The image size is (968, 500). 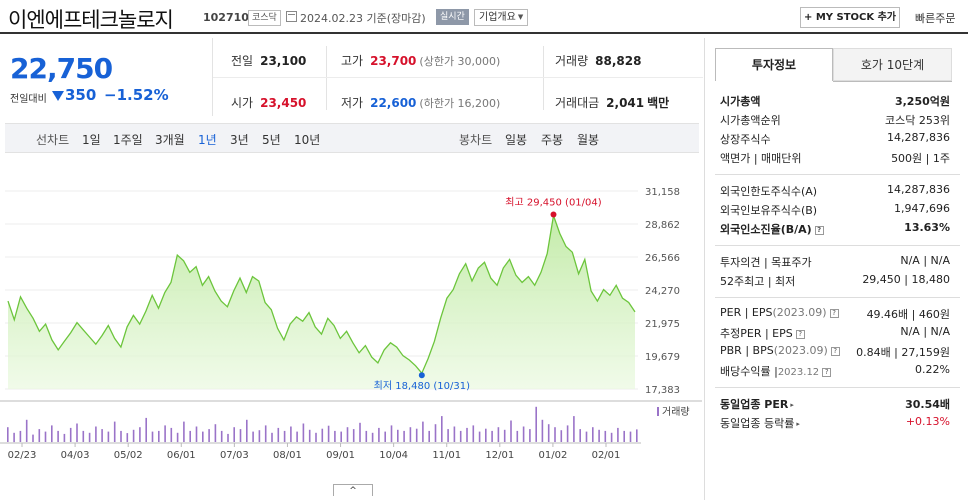 What do you see at coordinates (850, 17) in the screenshot?
I see `my-stock-add-button: + MY STOCK 추가` at bounding box center [850, 17].